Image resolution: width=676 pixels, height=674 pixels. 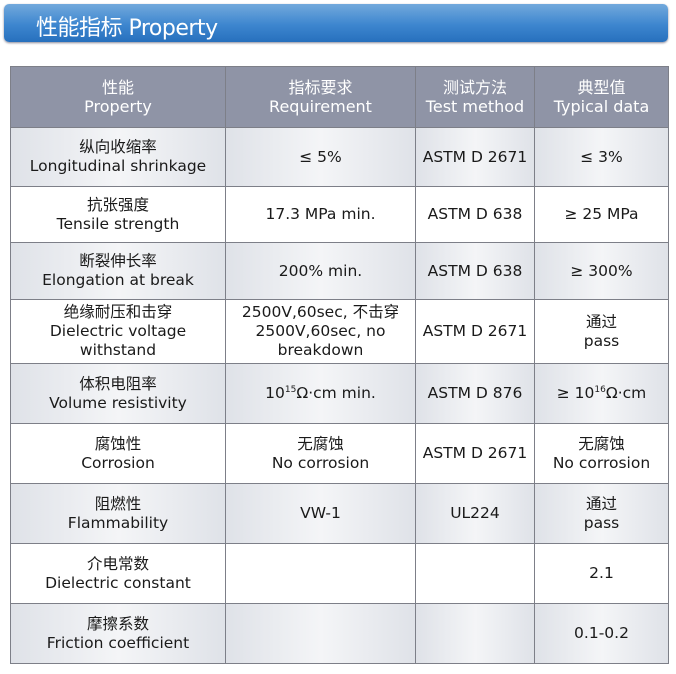 What do you see at coordinates (118, 633) in the screenshot?
I see `property-cell: 摩擦系数 Friction coefficient` at bounding box center [118, 633].